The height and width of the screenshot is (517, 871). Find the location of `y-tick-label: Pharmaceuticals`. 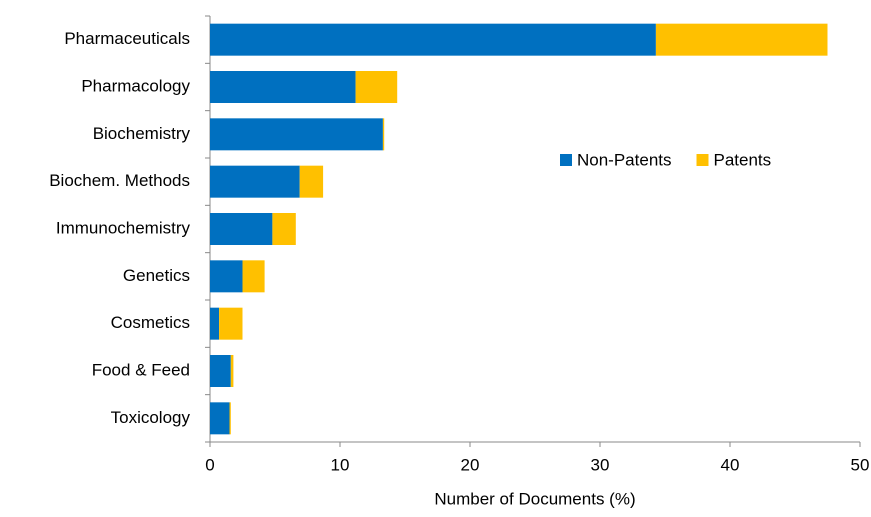

y-tick-label: Pharmaceuticals is located at coordinates (127, 38).